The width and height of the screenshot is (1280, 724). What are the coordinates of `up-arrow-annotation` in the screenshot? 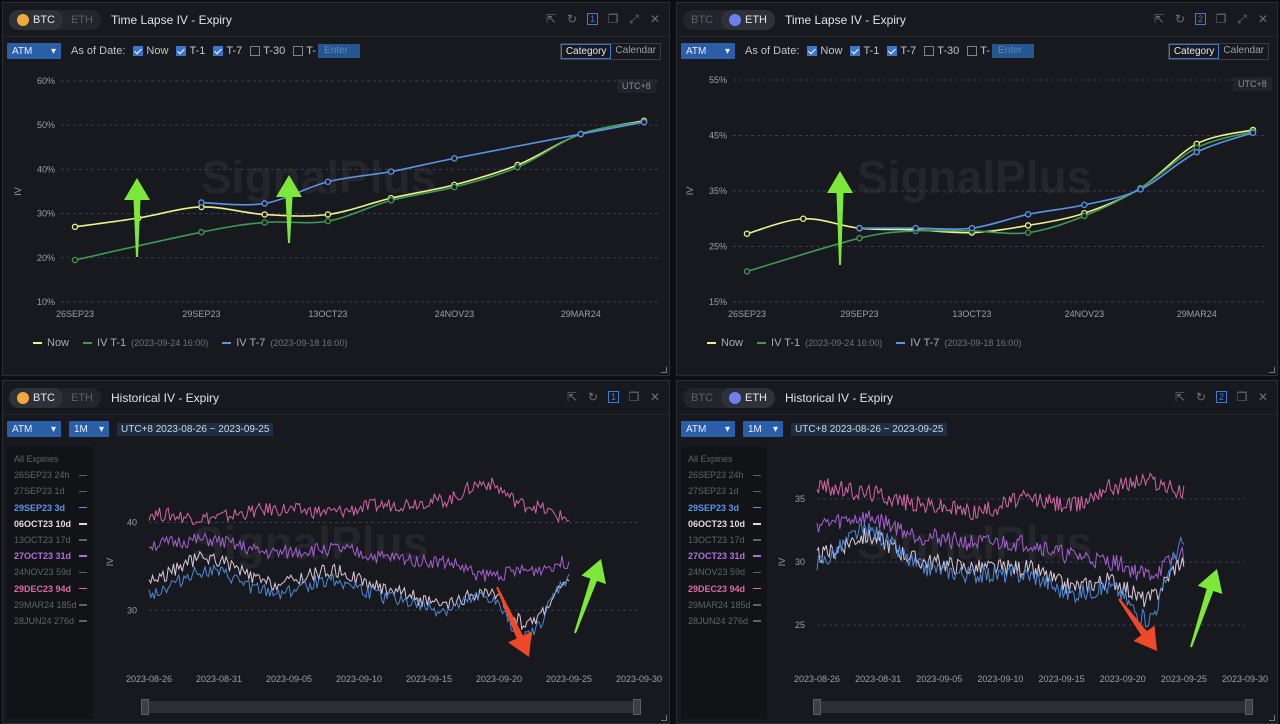 It's located at (137, 217).